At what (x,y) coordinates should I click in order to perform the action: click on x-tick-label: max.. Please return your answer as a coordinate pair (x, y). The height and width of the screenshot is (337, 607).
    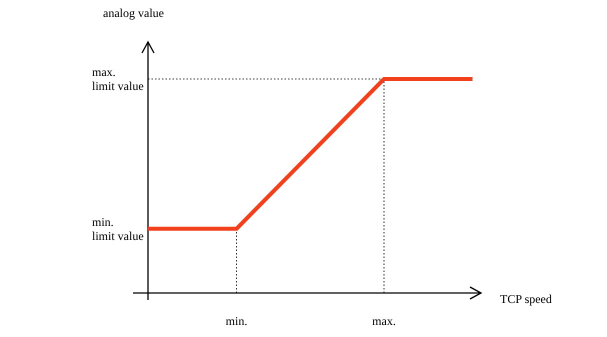
    Looking at the image, I should click on (384, 321).